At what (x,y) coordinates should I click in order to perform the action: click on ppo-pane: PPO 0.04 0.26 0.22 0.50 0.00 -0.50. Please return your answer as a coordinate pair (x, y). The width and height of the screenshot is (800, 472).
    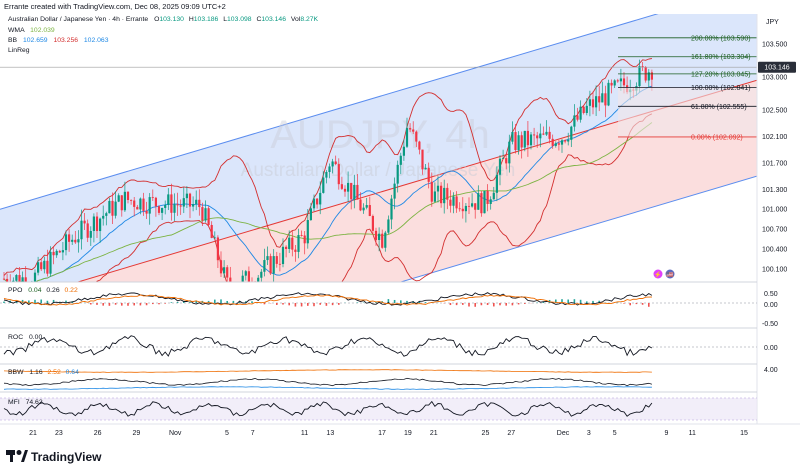
    Looking at the image, I should click on (389, 307).